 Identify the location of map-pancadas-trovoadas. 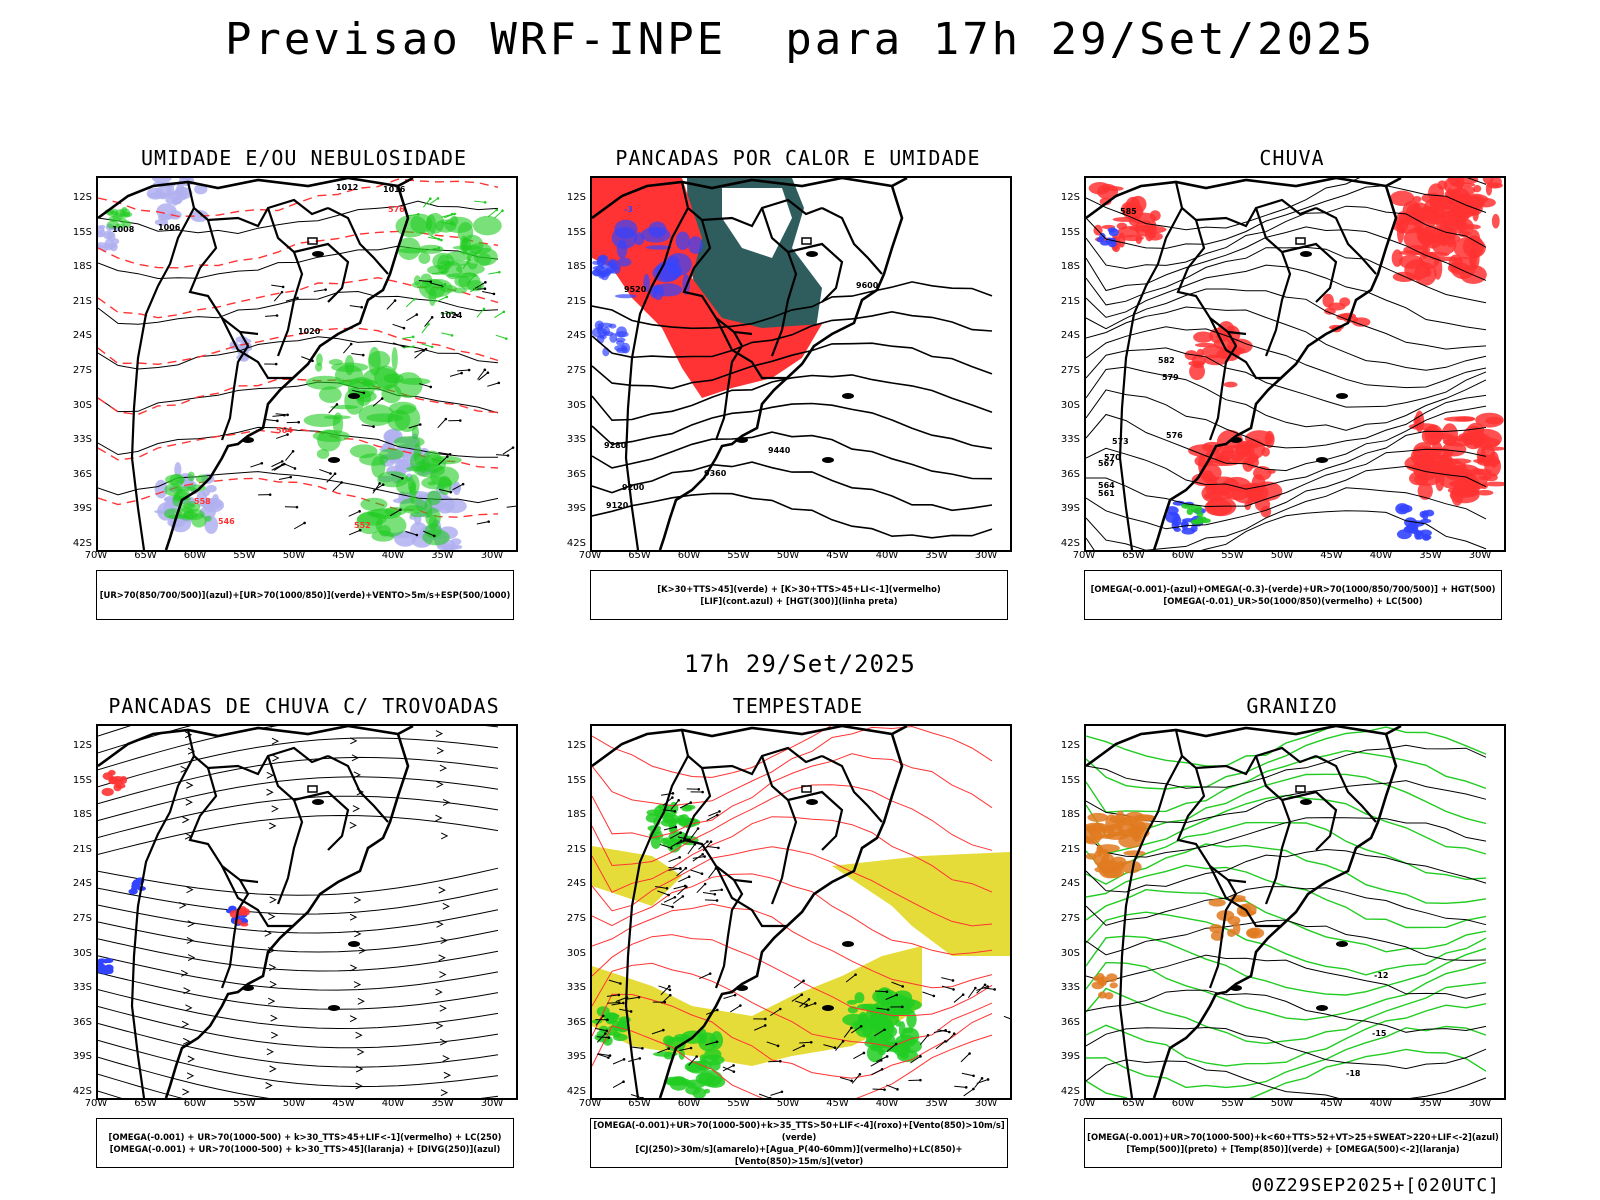
(307, 912).